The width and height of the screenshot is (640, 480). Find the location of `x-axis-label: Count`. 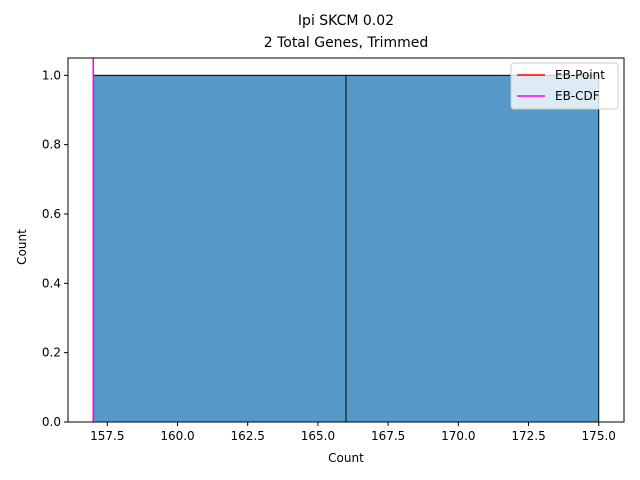

x-axis-label: Count is located at coordinates (346, 458).